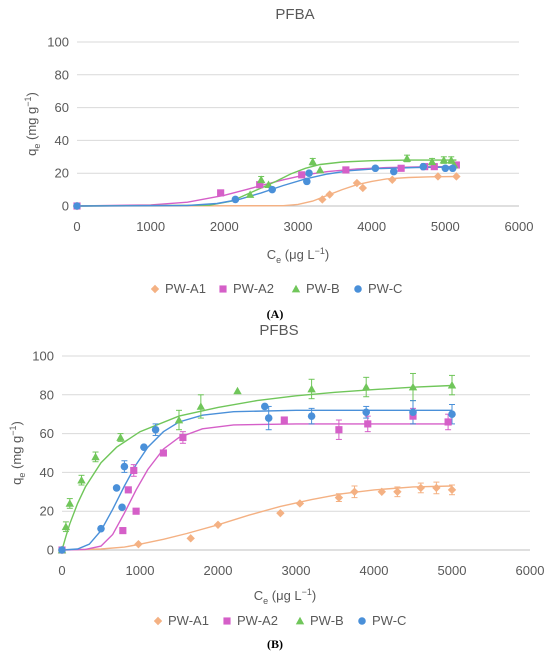 This screenshot has height=661, width=550. I want to click on panel-label: (B), so click(275, 644).